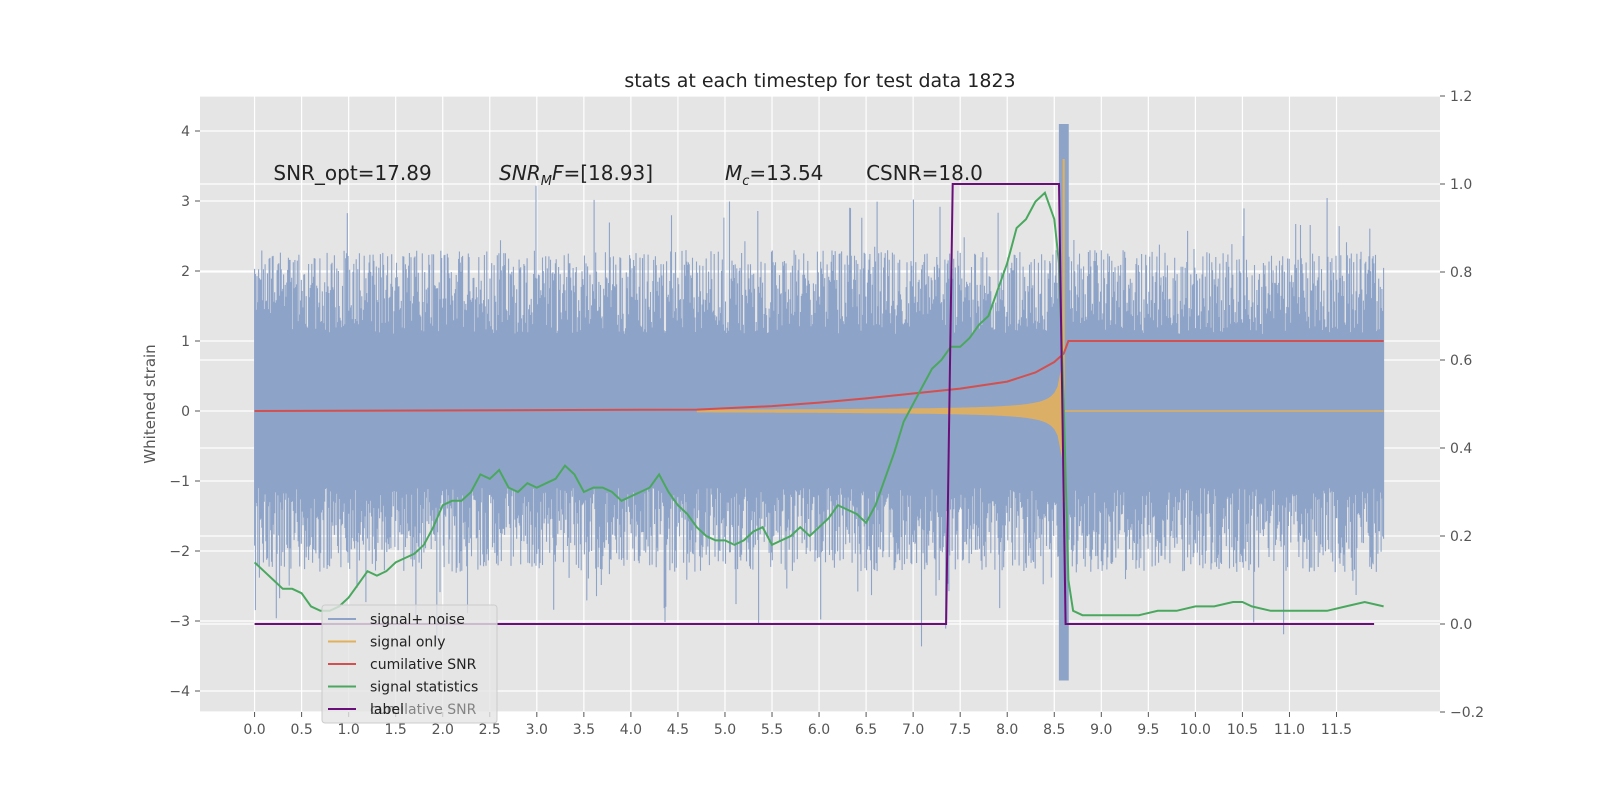 The width and height of the screenshot is (1600, 800). I want to click on y-tick-label: 4, so click(185, 132).